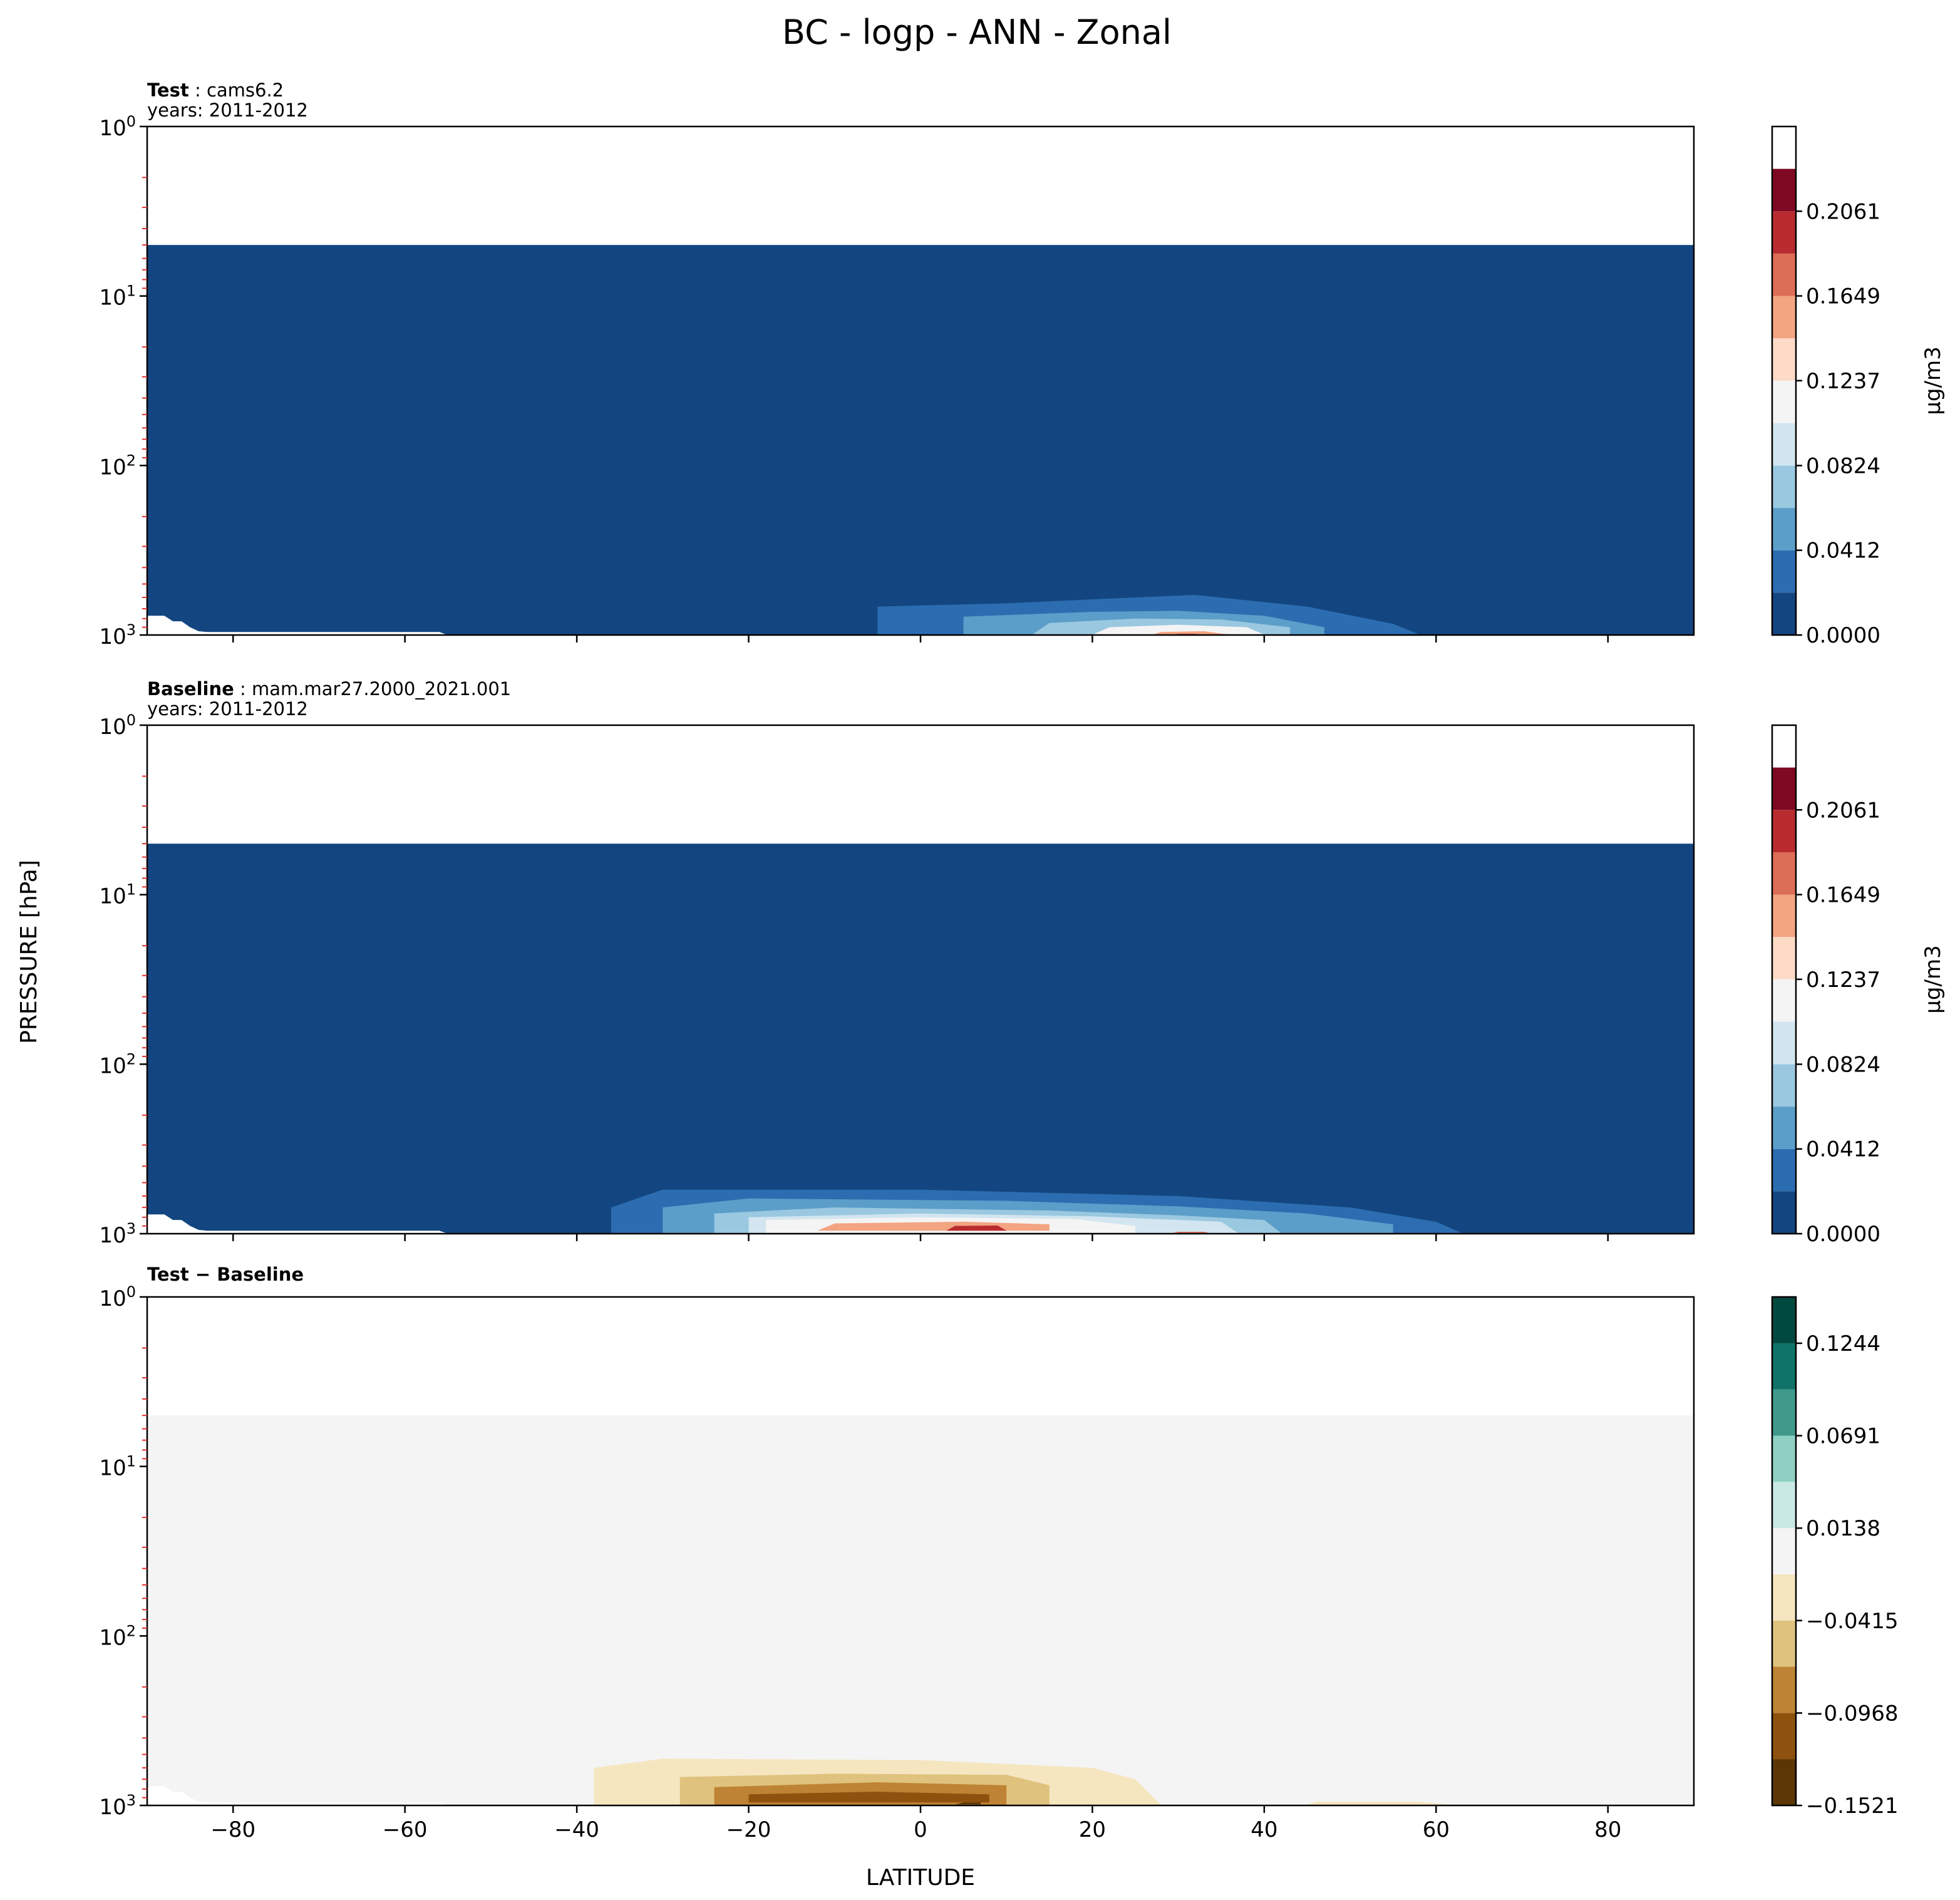 This screenshot has width=1960, height=1900. What do you see at coordinates (977, 32) in the screenshot?
I see `figure-title: BC - logp - ANN - Zonal` at bounding box center [977, 32].